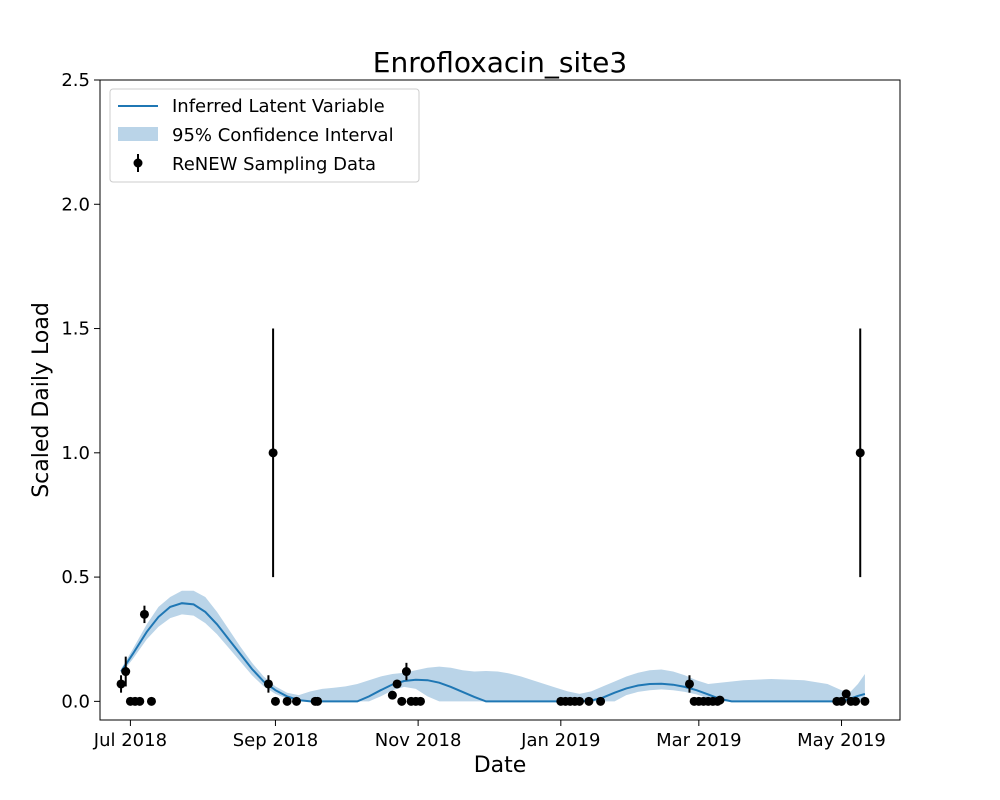 The height and width of the screenshot is (800, 1000). What do you see at coordinates (283, 135) in the screenshot?
I see `legend-label-band: 95% Confidence Interval` at bounding box center [283, 135].